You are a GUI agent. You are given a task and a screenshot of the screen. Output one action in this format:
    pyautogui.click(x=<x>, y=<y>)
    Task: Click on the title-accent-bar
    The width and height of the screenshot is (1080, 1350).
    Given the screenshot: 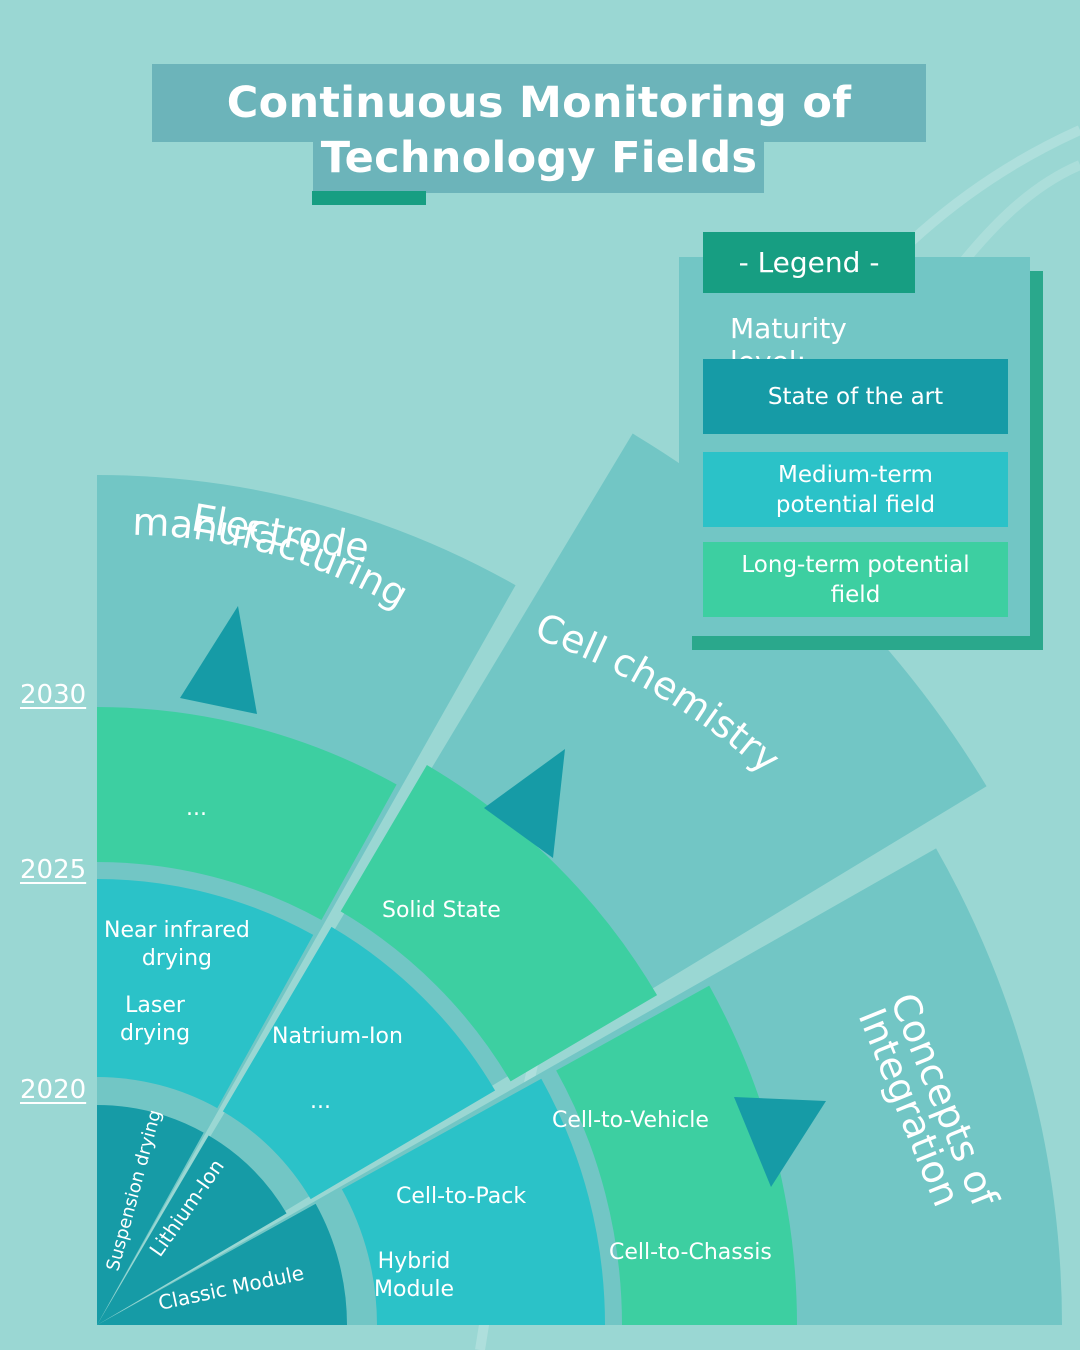 What is the action you would take?
    pyautogui.click(x=369, y=198)
    